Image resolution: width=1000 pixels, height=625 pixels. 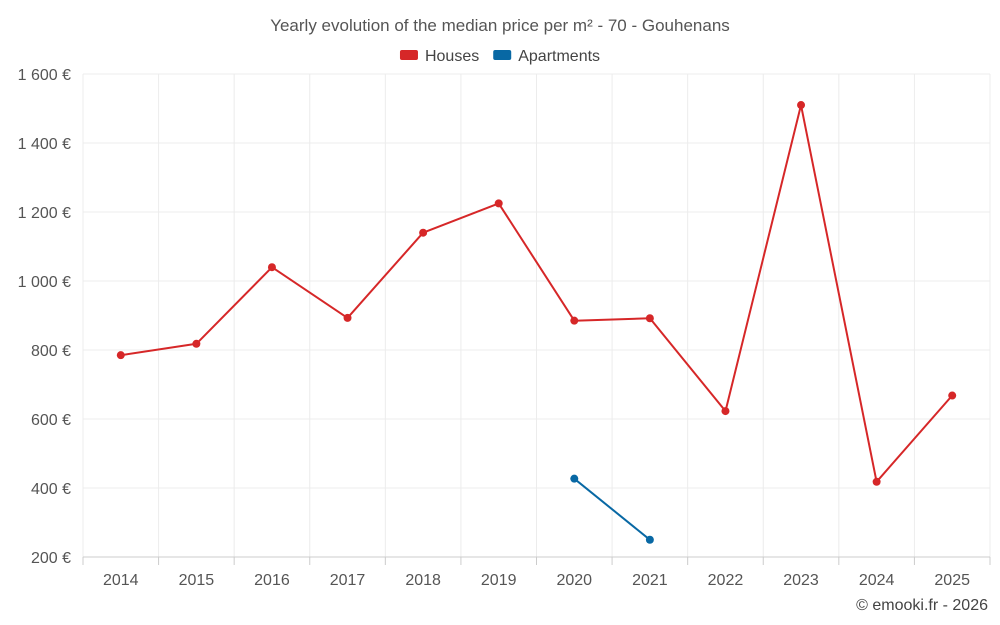 I want to click on houses-point-2018, so click(x=423, y=232).